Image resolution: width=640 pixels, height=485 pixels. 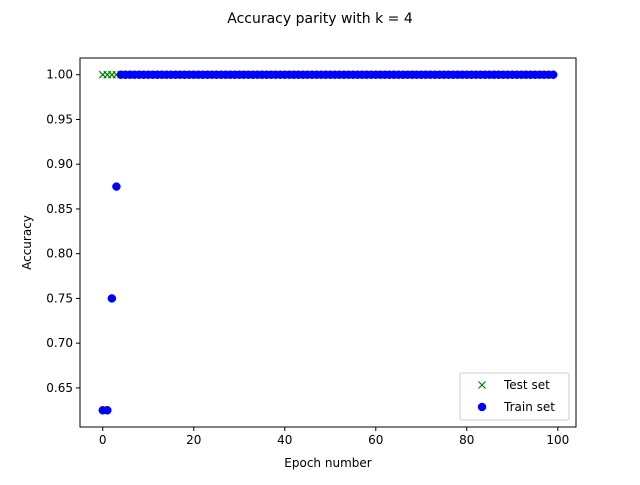 I want to click on x-tick-label: 20, so click(x=193, y=440).